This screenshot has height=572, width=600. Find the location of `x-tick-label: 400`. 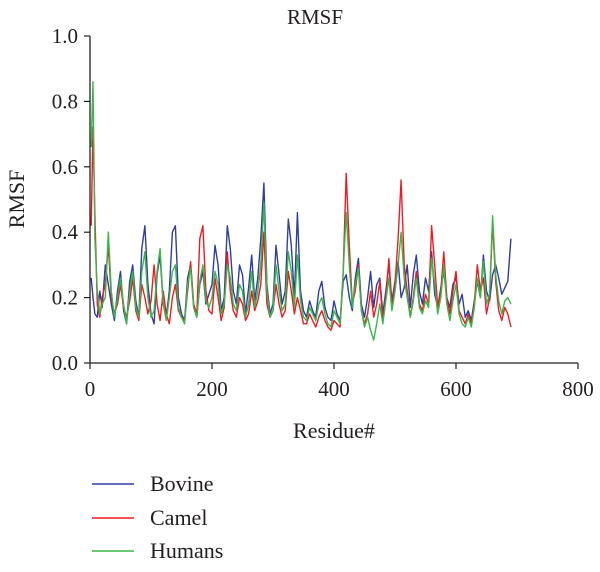

x-tick-label: 400 is located at coordinates (334, 389).